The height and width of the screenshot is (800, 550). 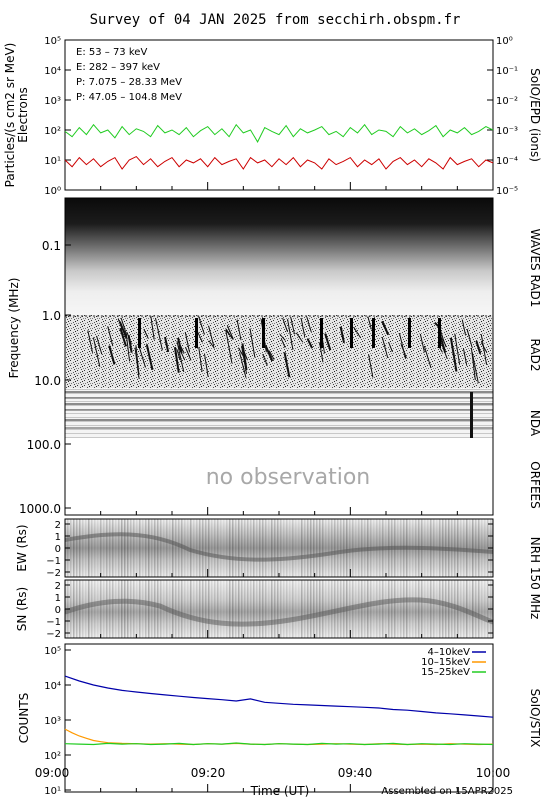 I want to click on nrh-sn-band, so click(x=279, y=612).